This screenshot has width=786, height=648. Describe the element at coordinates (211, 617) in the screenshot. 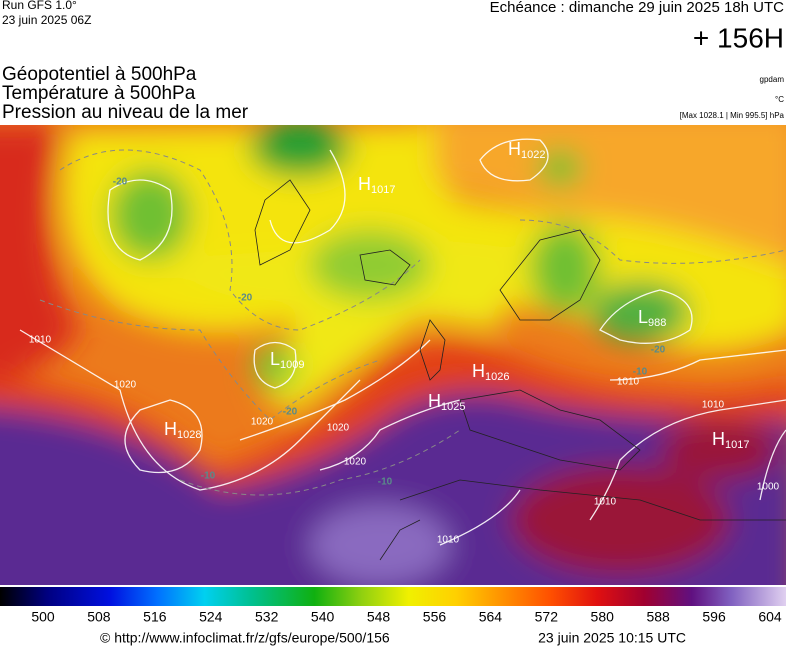

I see `colorbar-label: 524` at that location.